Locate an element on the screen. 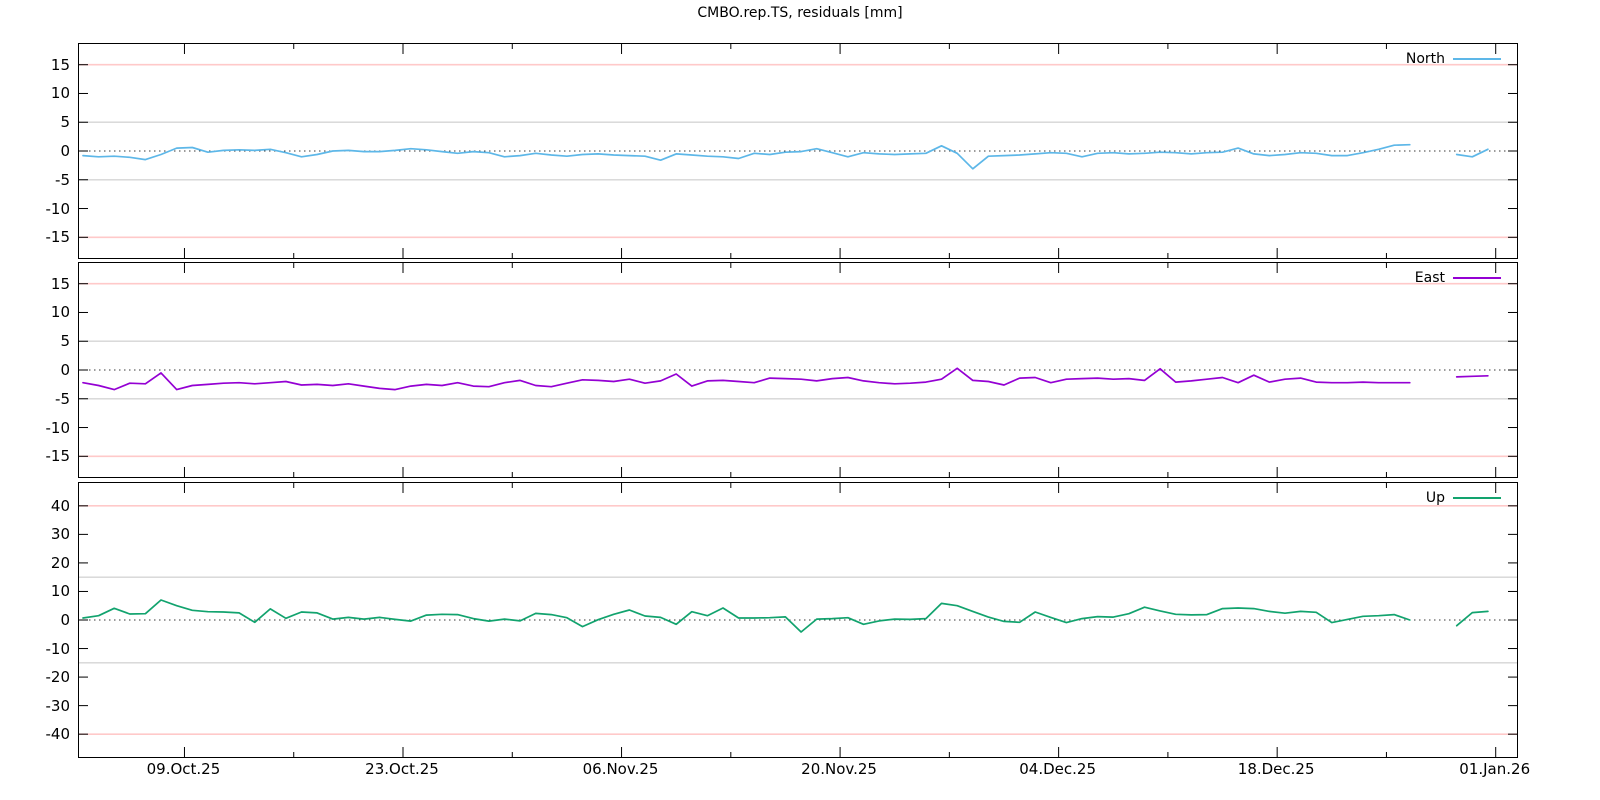 This screenshot has height=800, width=1600. up-legend-label: Up is located at coordinates (1435, 498).